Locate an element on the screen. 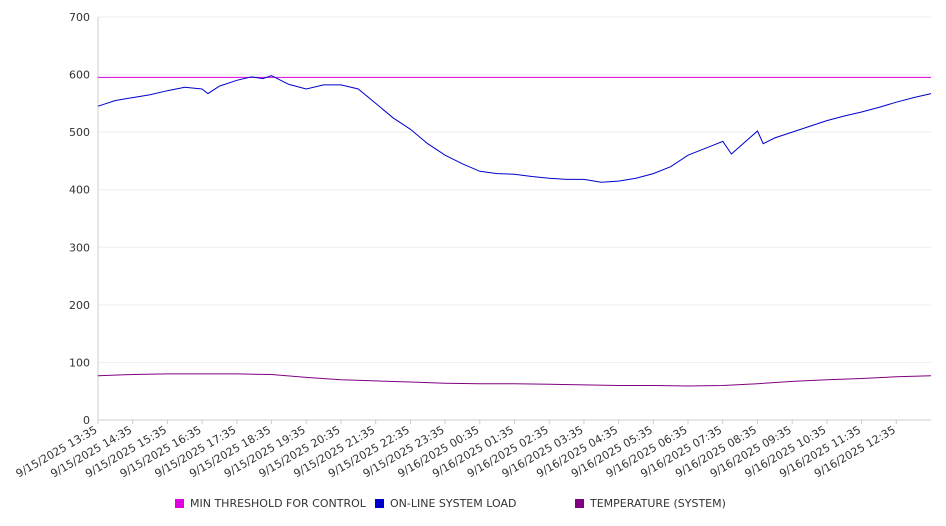  legend-label-temperature: TEMPERATURE (SYSTEM) is located at coordinates (658, 503).